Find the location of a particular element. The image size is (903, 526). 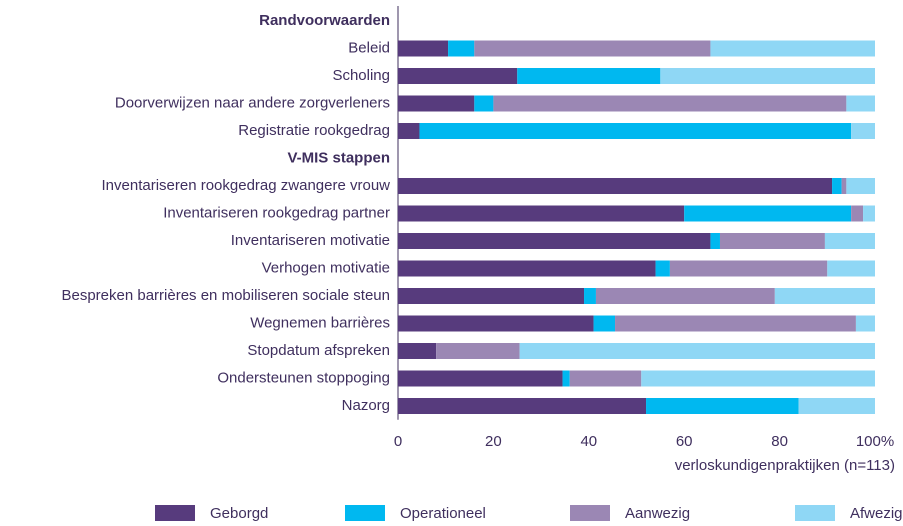

x-tick-label: 20 is located at coordinates (493, 441).